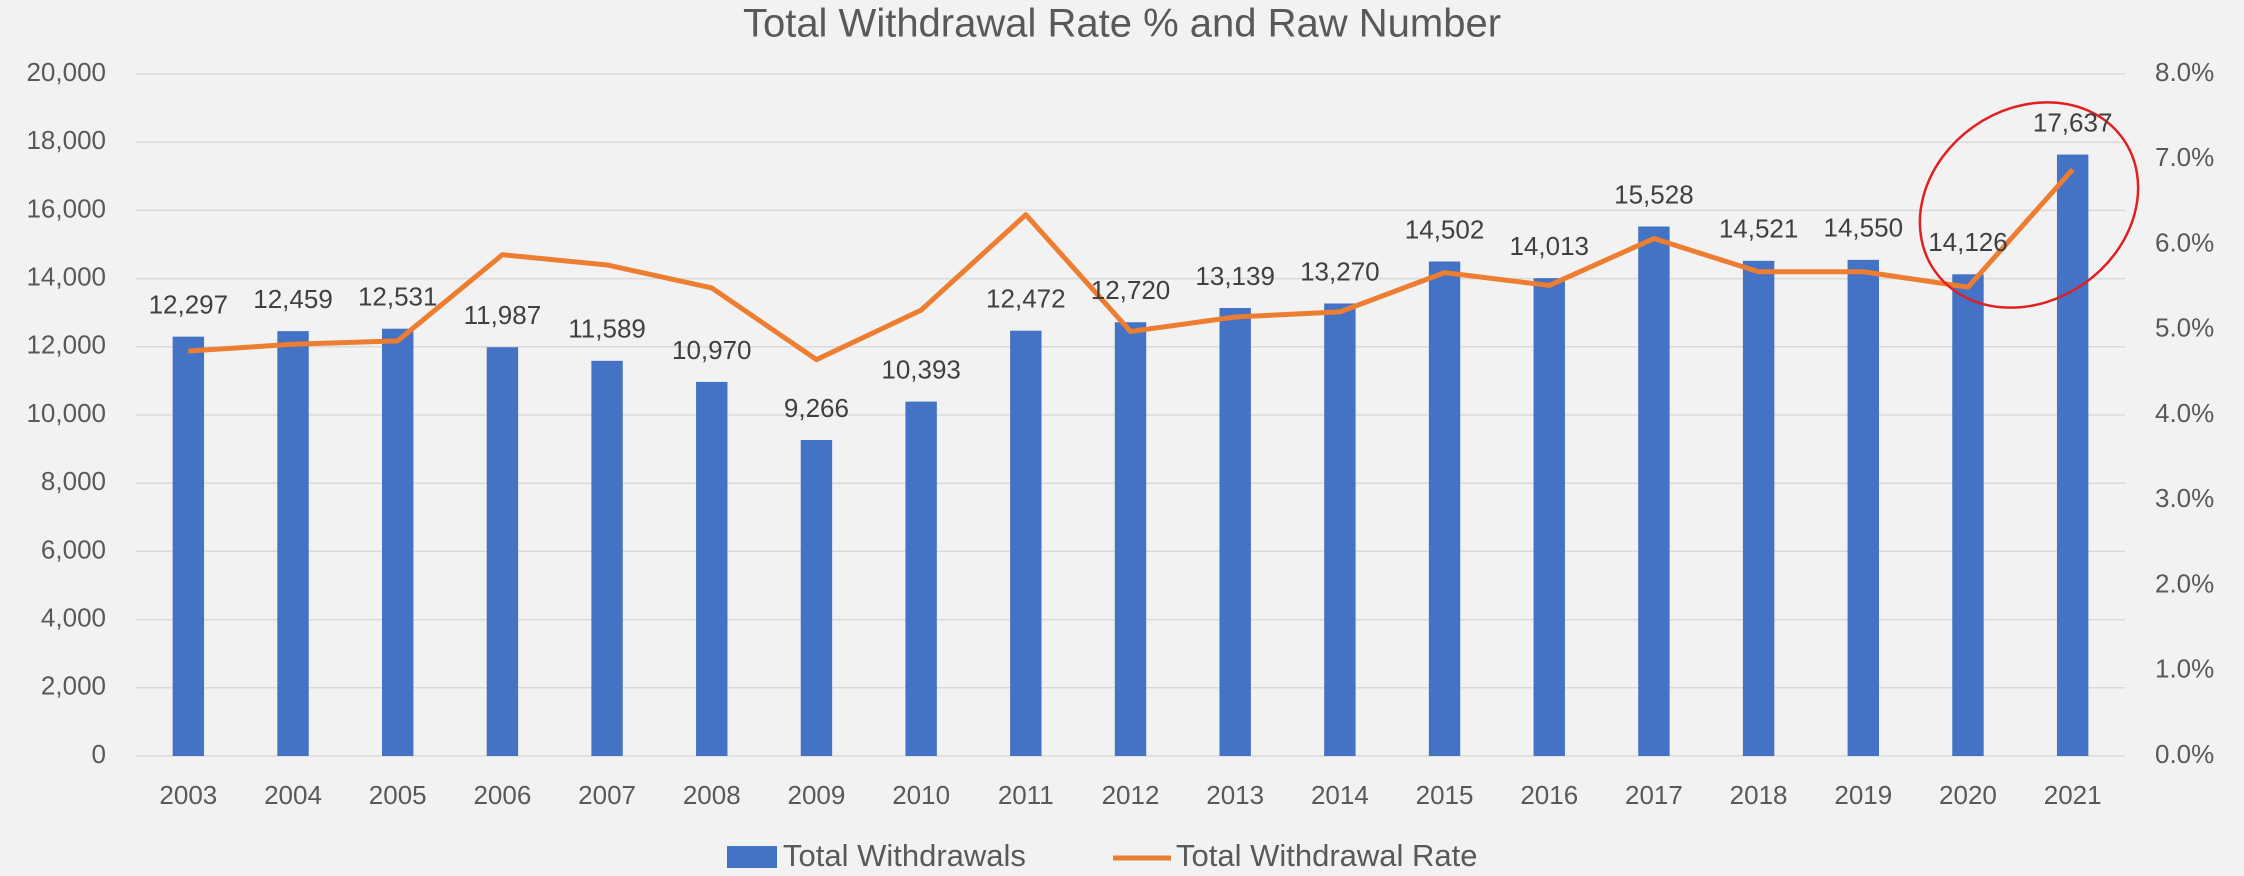 This screenshot has height=876, width=2244. What do you see at coordinates (398, 795) in the screenshot?
I see `x-tick-label: 2005` at bounding box center [398, 795].